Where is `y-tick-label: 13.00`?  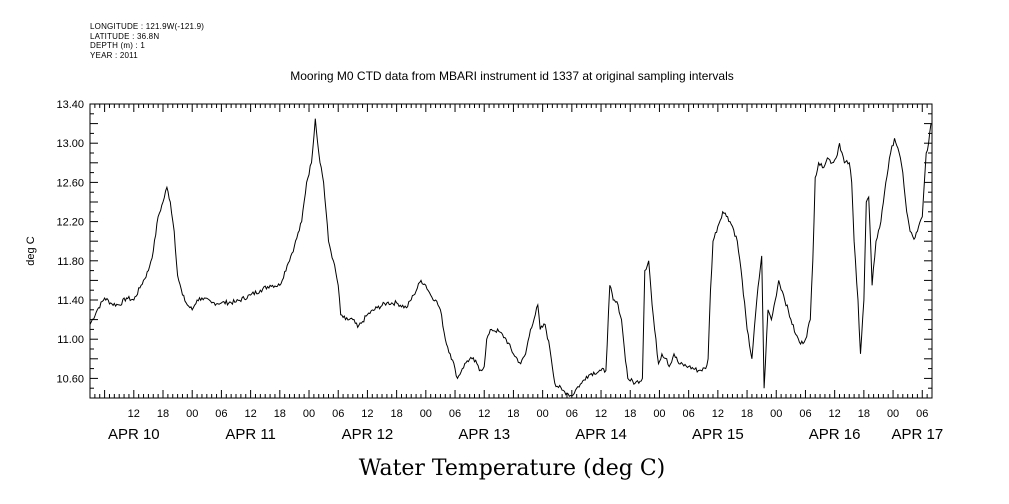 y-tick-label: 13.00 is located at coordinates (70, 144).